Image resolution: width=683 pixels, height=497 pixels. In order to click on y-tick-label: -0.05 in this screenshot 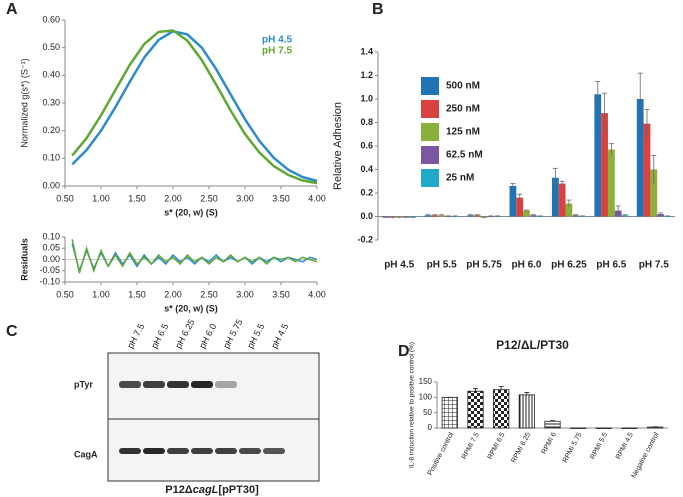, I will do `click(49, 270)`.